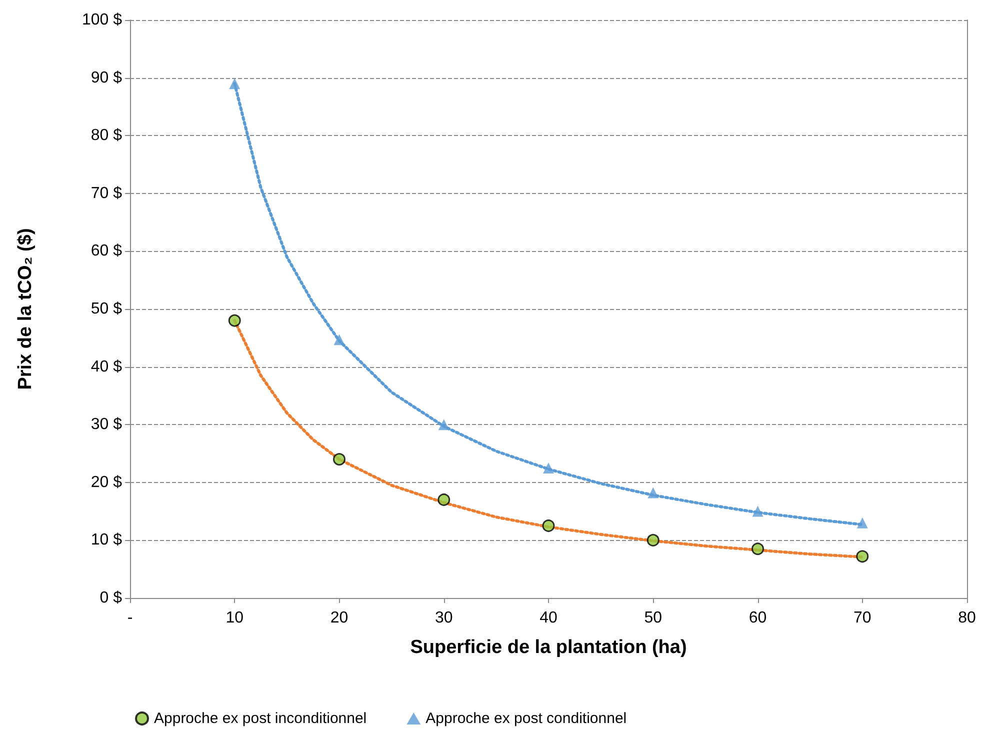 The image size is (982, 743). I want to click on y-tick-label: 20 $, so click(106, 482).